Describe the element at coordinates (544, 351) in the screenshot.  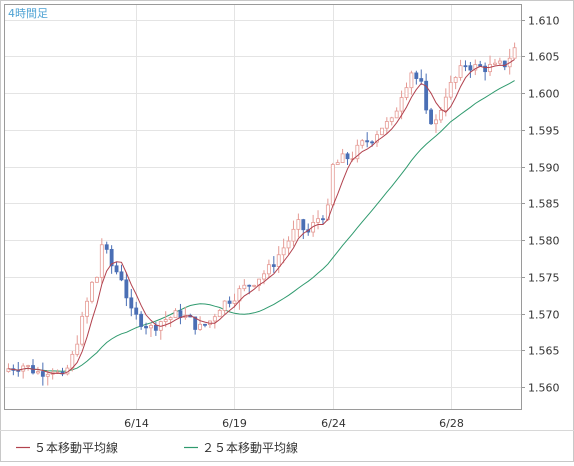
I see `y-tick-label: 1.565` at that location.